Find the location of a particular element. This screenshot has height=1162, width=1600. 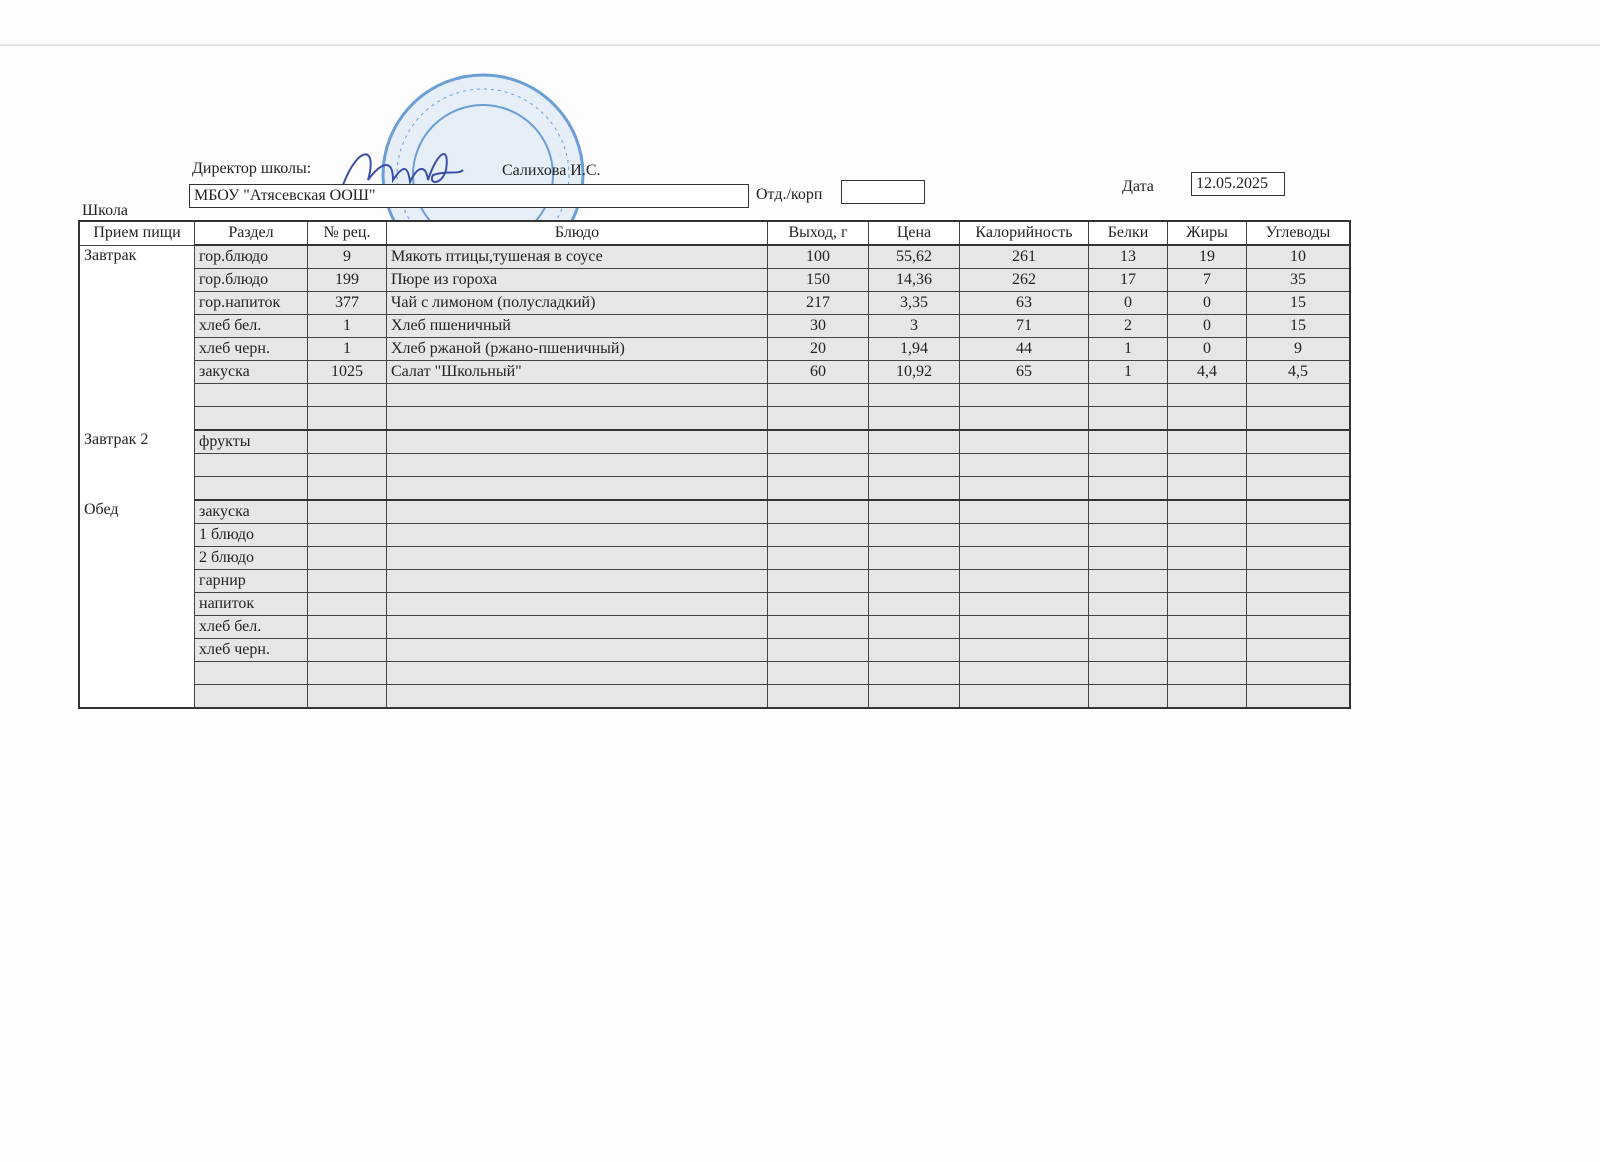

table-cell: 9 is located at coordinates (1298, 349).